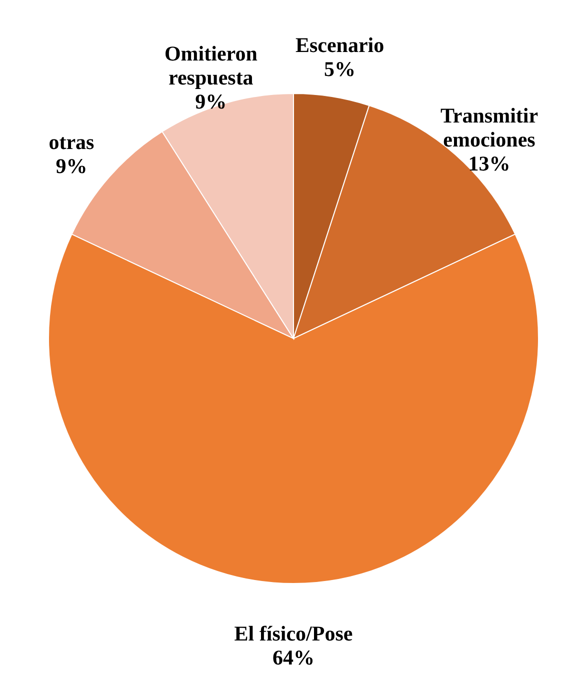 This screenshot has height=677, width=587. What do you see at coordinates (340, 69) in the screenshot?
I see `data-label: 5%` at bounding box center [340, 69].